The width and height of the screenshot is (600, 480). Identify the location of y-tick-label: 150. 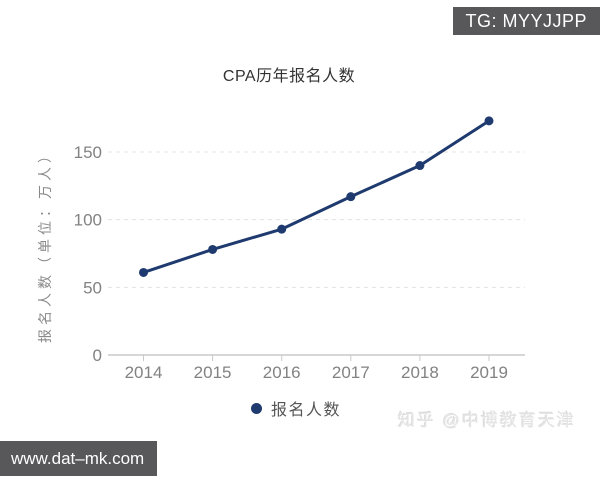
(88, 152).